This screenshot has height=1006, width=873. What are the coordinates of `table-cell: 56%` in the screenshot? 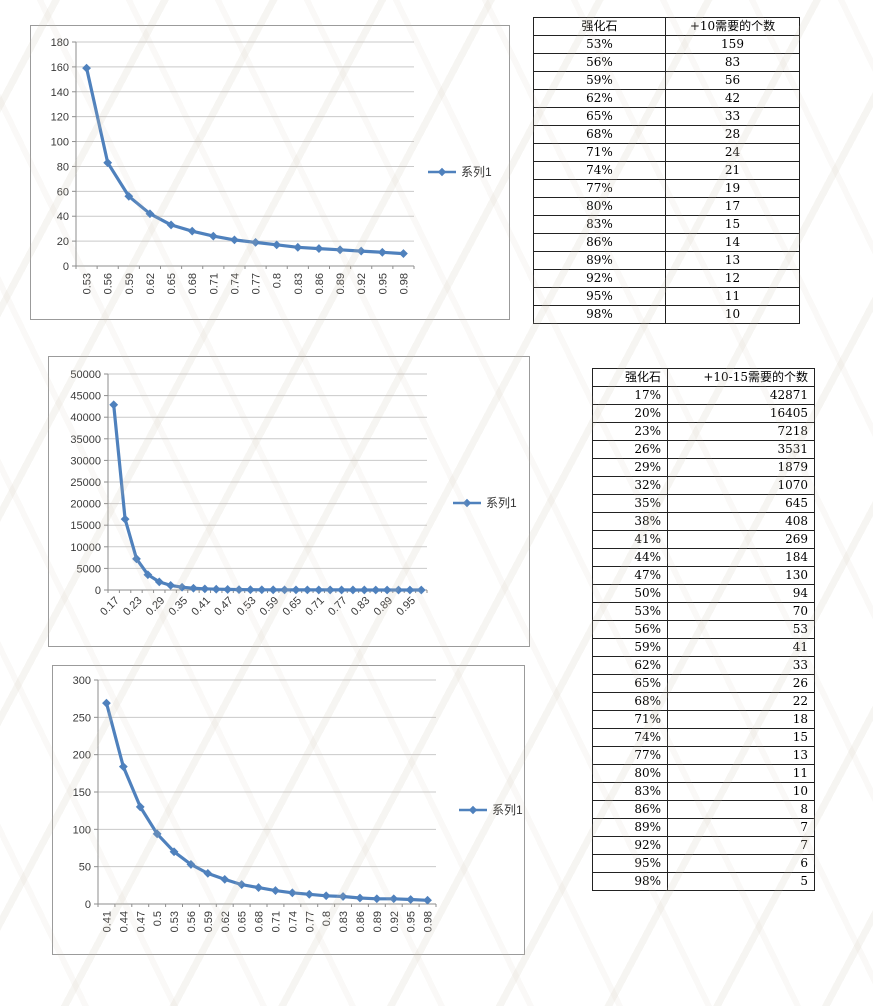 It's located at (599, 62).